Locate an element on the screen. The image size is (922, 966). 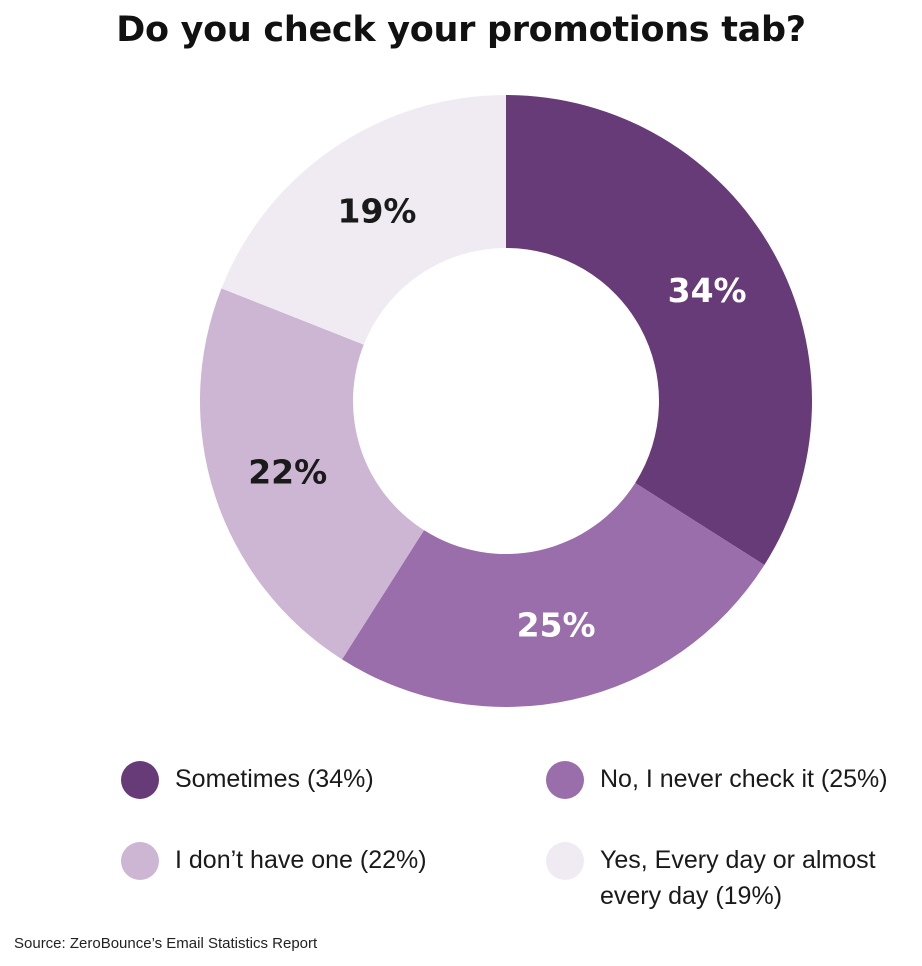
slice-dont-have is located at coordinates (312, 474).